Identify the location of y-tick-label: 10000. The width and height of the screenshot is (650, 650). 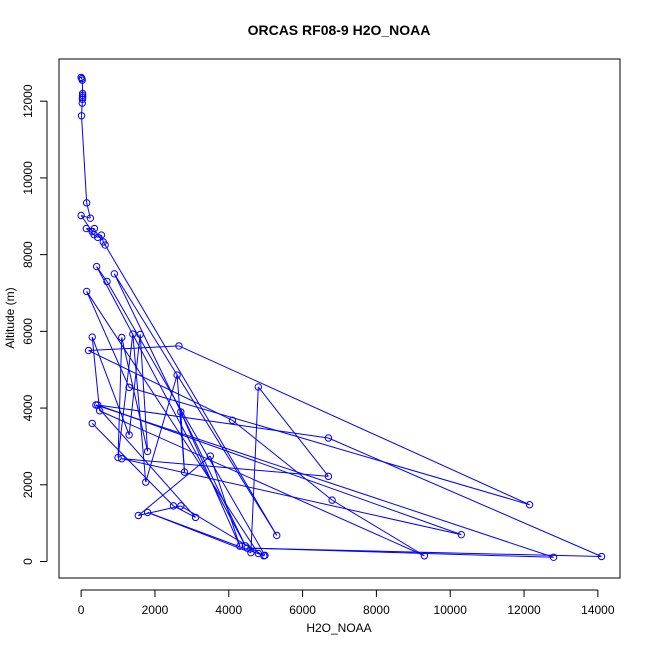
(28, 178).